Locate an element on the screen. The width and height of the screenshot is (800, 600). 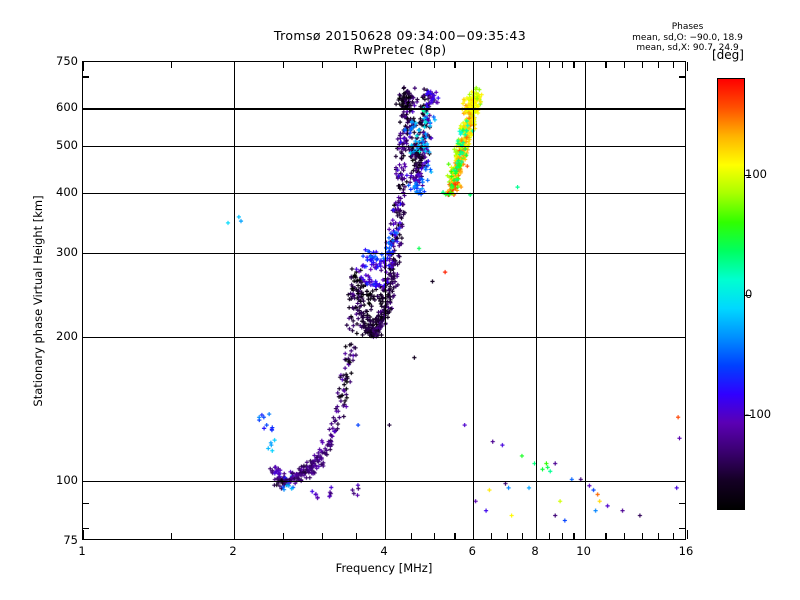
y-tick-labels: 75 100 200 300 400 500 600 750 is located at coordinates (58, 300).